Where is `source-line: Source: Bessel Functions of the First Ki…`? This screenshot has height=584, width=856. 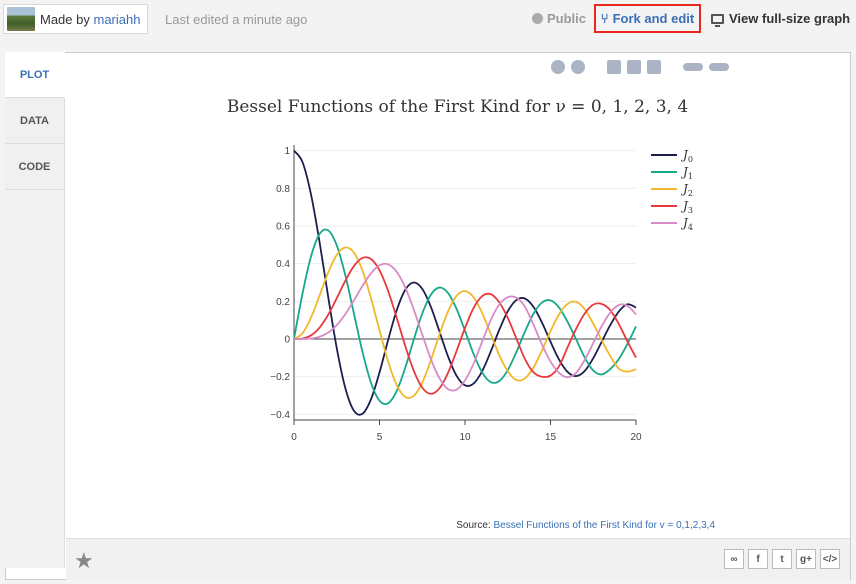 source-line: Source: Bessel Functions of the First Ki… is located at coordinates (390, 525).